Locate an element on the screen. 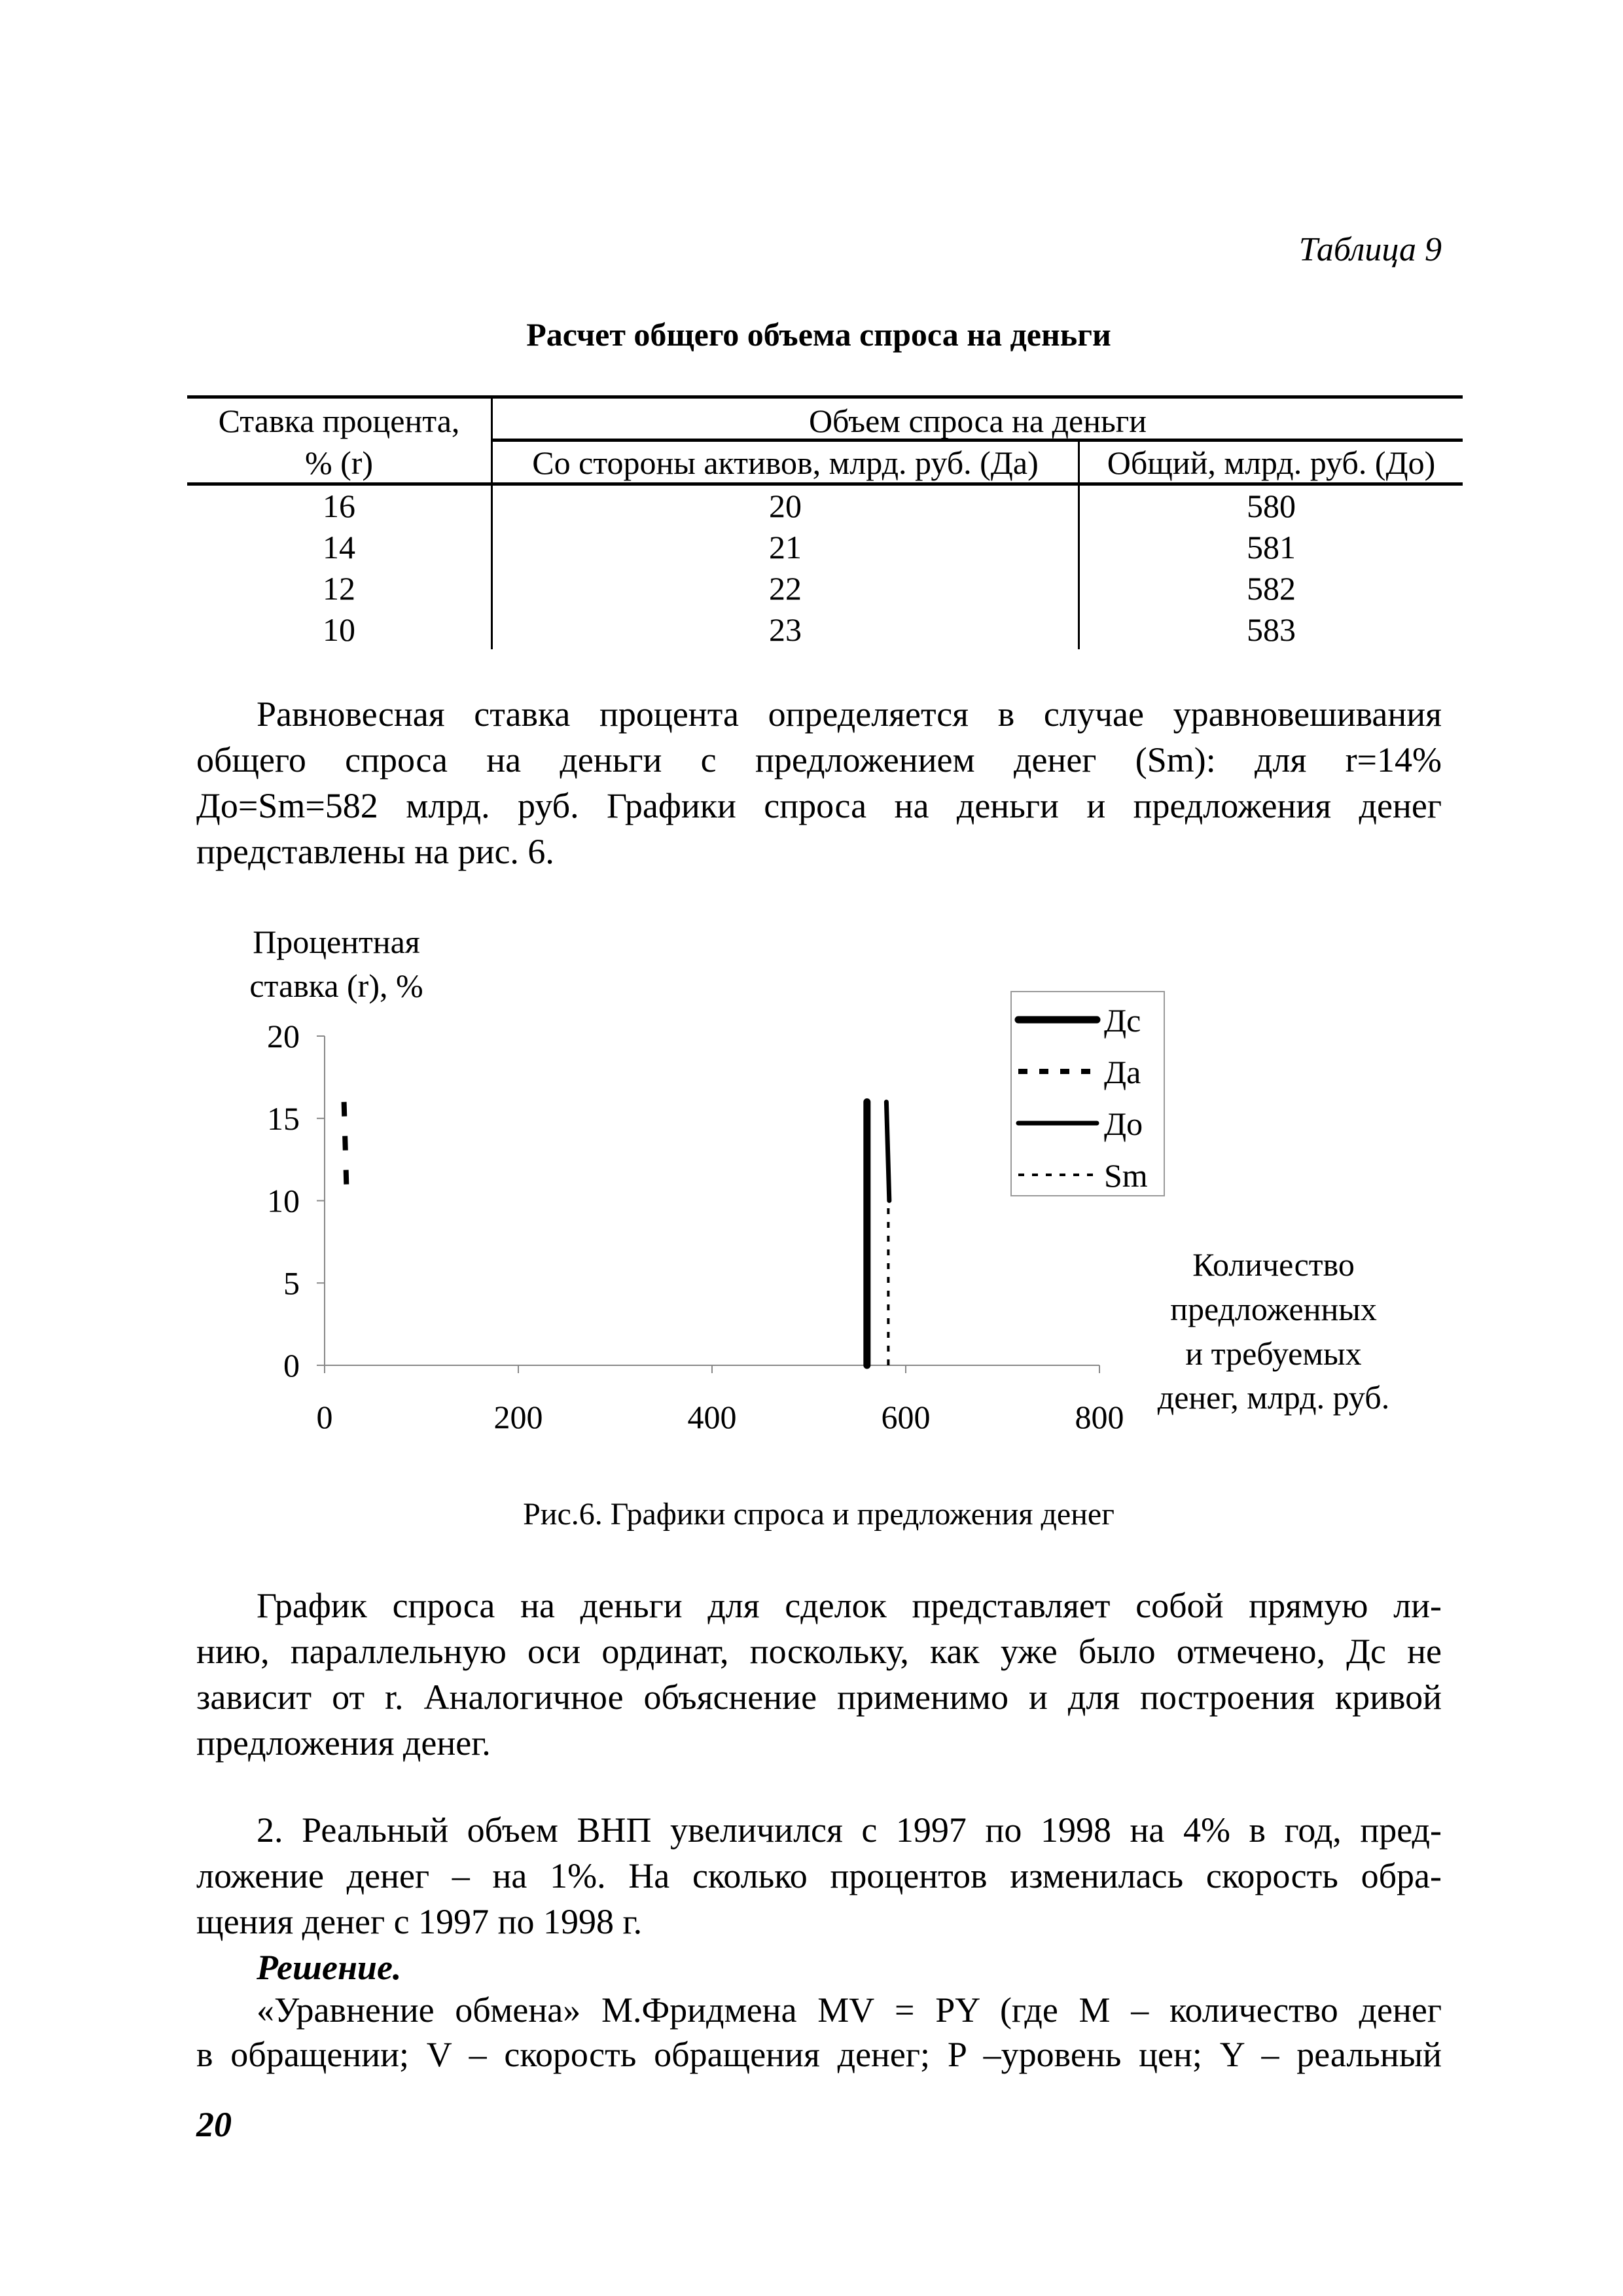 This screenshot has height=2296, width=1623. cell-total: 580 is located at coordinates (1271, 506).